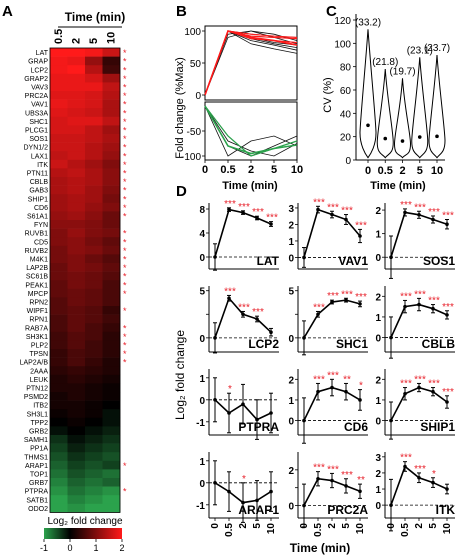 The width and height of the screenshot is (465, 558). Describe the element at coordinates (378, 297) in the screenshot. I see `log2-ytick-label: 2` at that location.